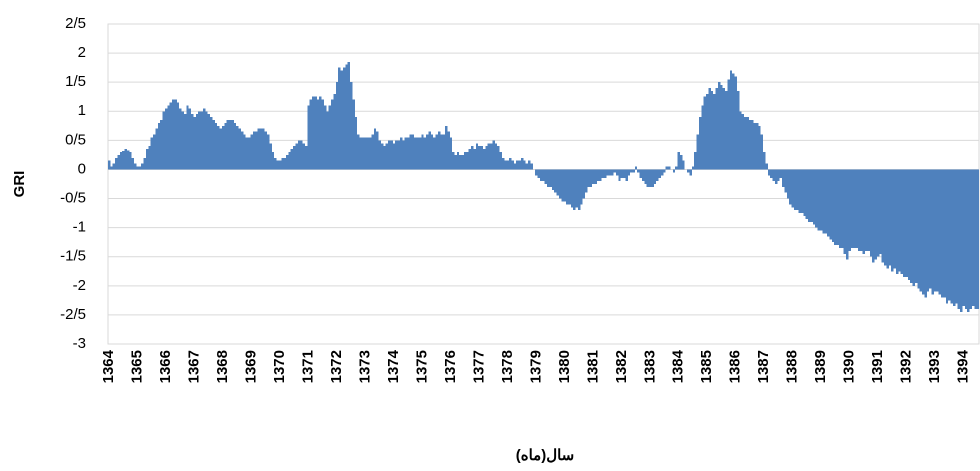  Describe the element at coordinates (478, 366) in the screenshot. I see `x-tick-label: 1377` at that location.